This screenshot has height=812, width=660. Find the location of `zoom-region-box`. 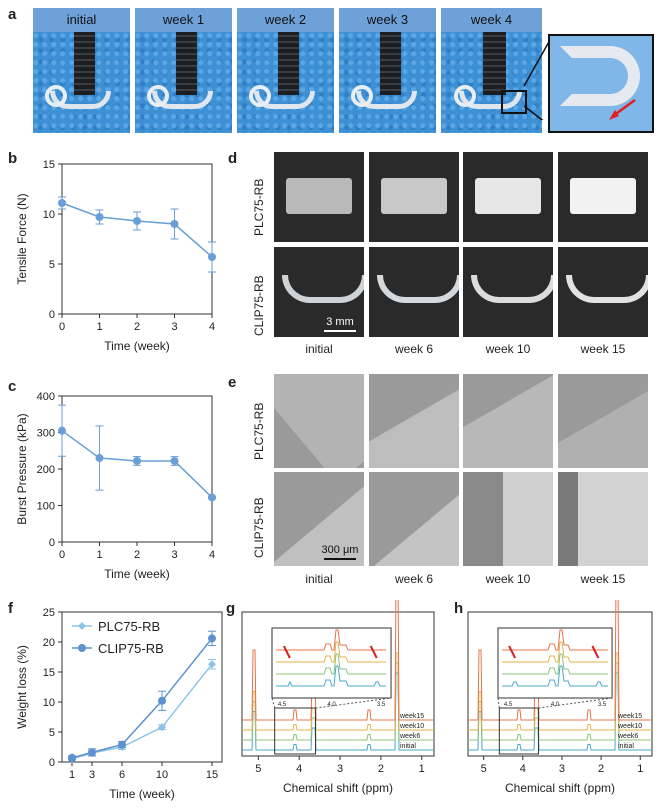

zoom-region-box is located at coordinates (295, 731).